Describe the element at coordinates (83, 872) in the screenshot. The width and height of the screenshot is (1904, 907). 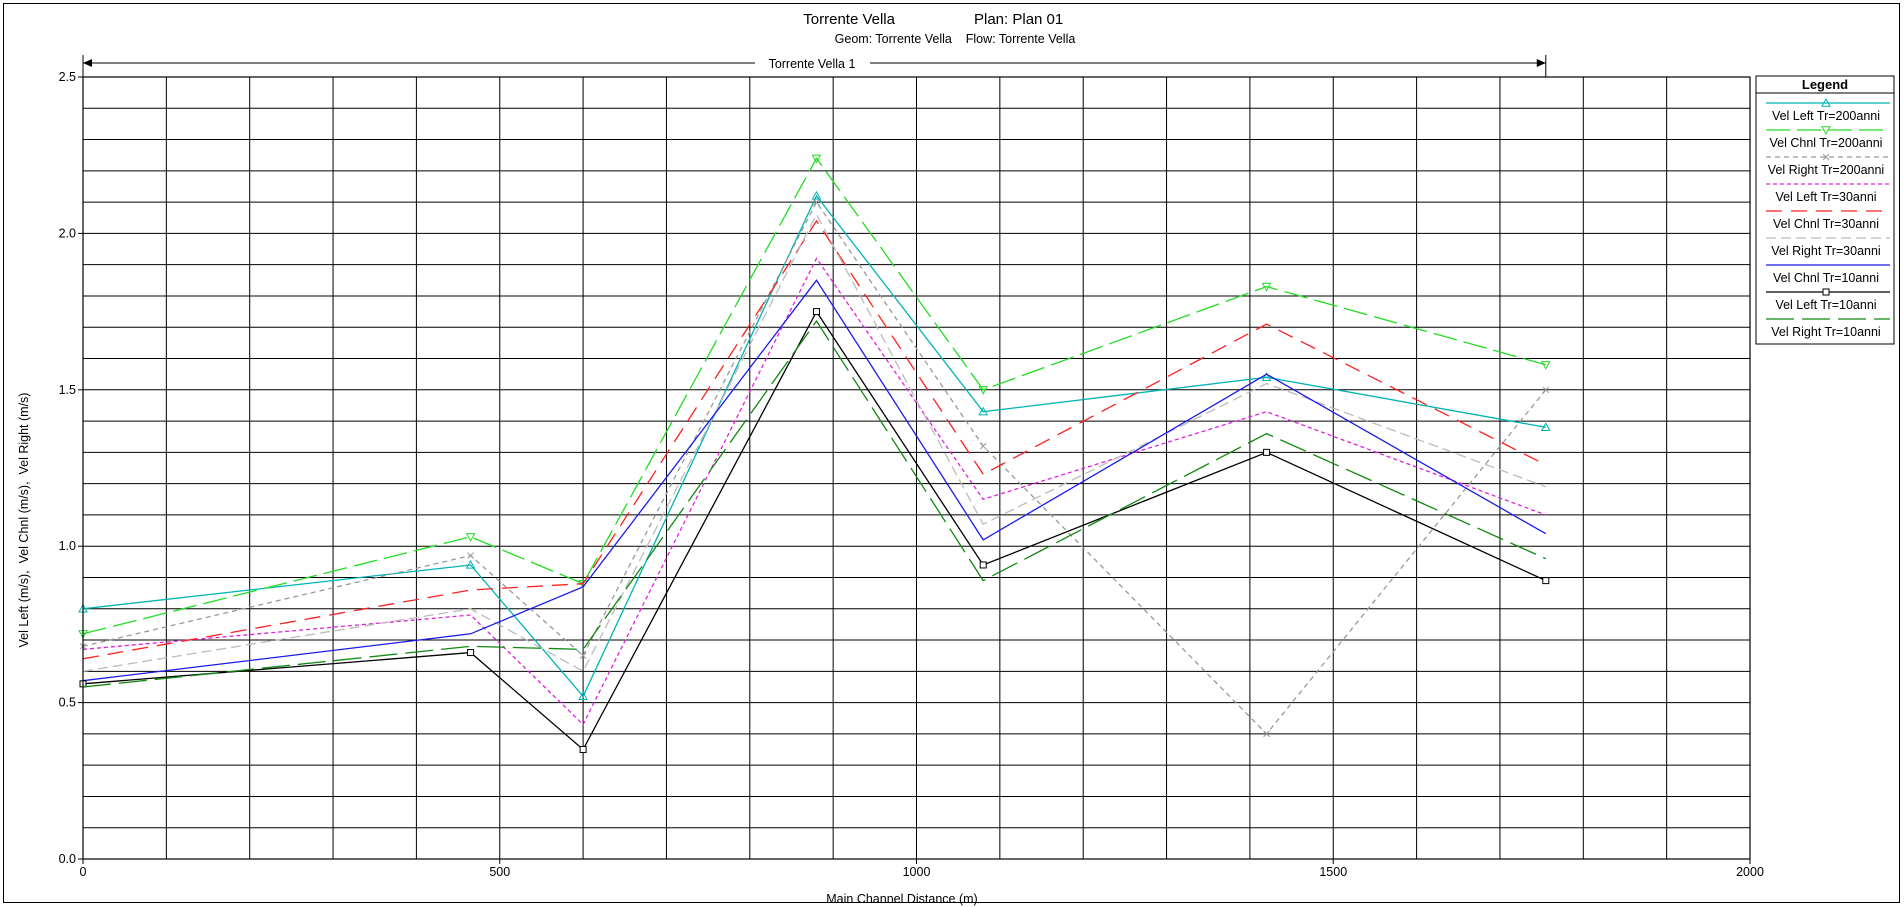
I see `x-tick-label: 0` at that location.